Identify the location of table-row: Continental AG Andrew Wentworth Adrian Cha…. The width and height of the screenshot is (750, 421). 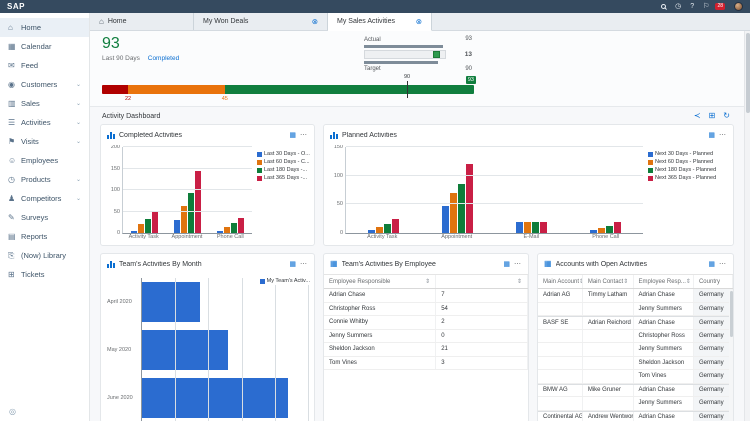
(635, 415).